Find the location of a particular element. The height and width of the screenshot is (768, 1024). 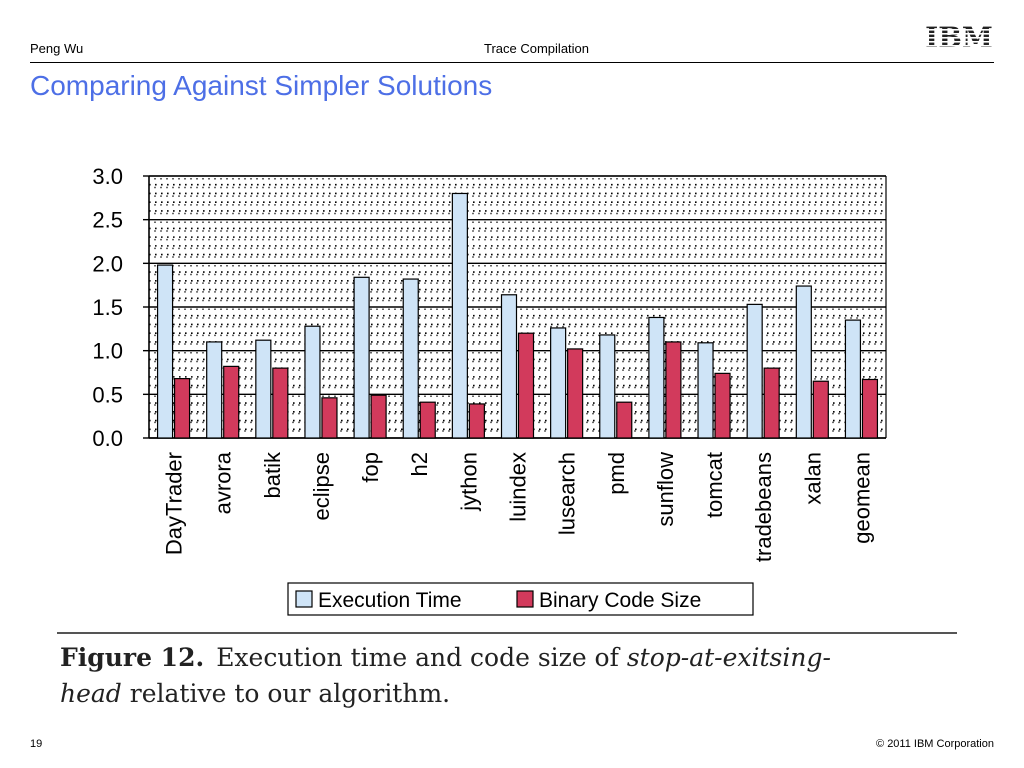

execution-time-bar-eclipse is located at coordinates (312, 382).